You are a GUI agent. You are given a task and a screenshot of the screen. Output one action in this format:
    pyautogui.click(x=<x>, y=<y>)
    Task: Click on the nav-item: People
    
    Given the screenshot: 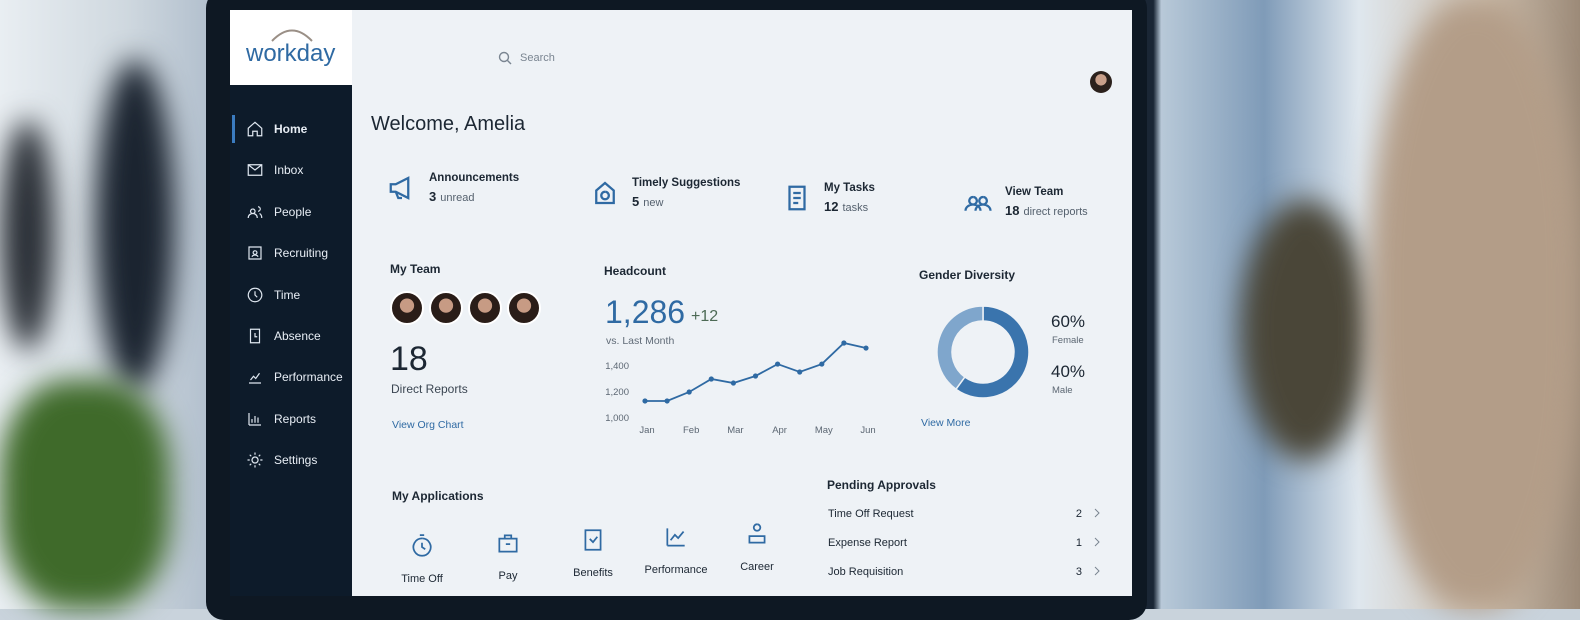 What is the action you would take?
    pyautogui.click(x=298, y=212)
    